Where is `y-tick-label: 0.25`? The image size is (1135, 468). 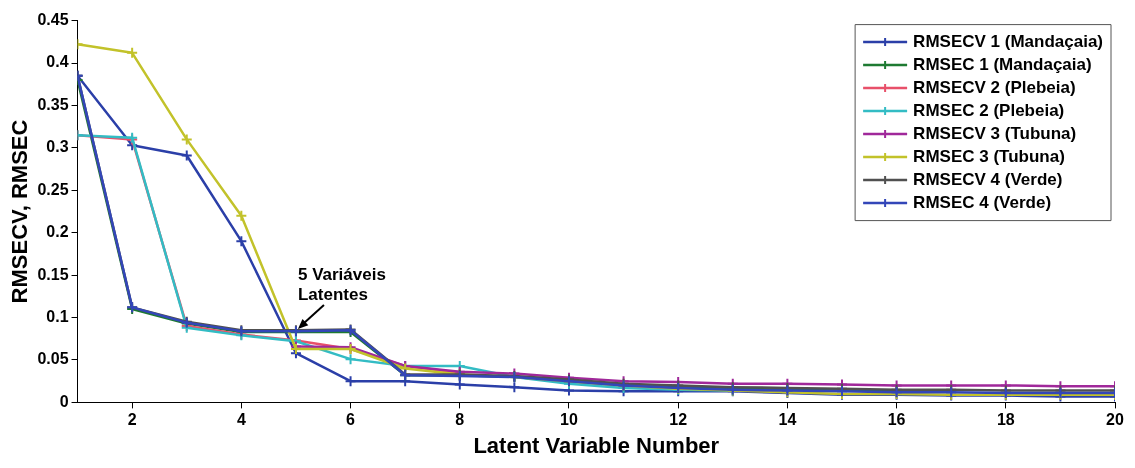 y-tick-label: 0.25 is located at coordinates (53, 189).